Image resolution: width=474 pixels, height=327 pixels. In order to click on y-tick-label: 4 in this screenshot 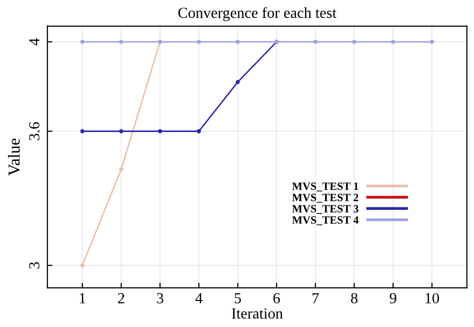, I will do `click(34, 42)`.